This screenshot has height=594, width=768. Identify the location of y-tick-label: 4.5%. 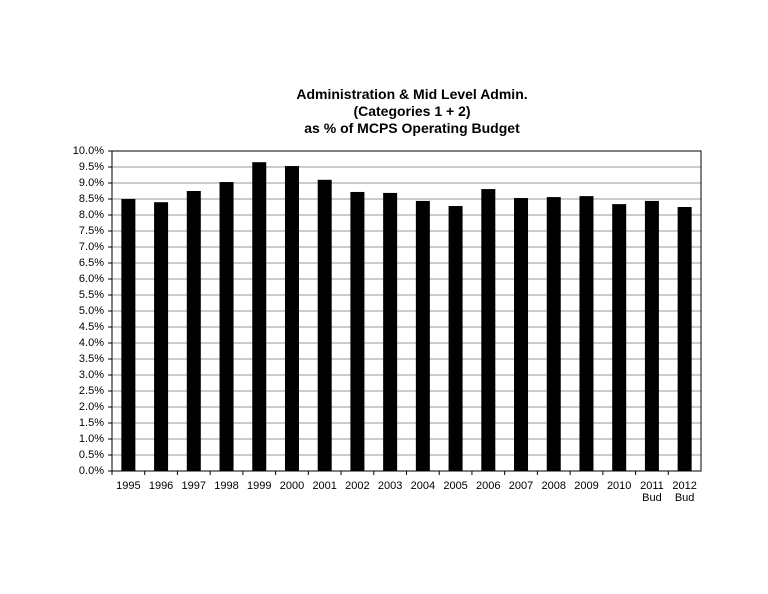
(91, 327).